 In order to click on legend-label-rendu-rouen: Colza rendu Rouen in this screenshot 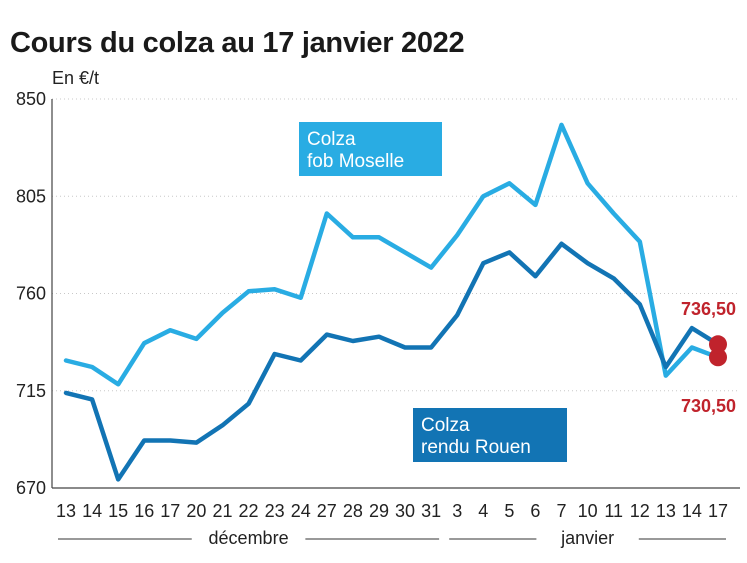, I will do `click(490, 435)`.